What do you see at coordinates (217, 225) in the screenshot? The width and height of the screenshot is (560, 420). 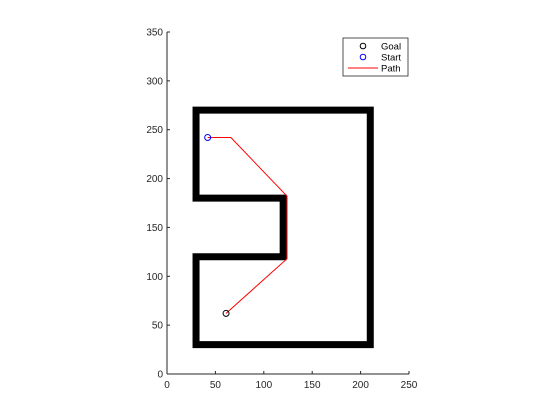 I see `markers` at bounding box center [217, 225].